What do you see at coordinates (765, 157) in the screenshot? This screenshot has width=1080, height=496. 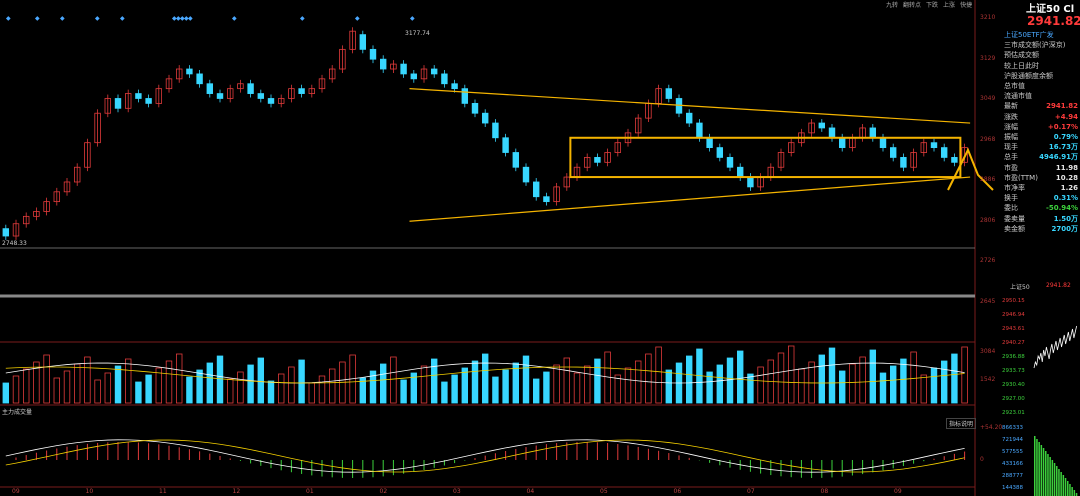 I see `range-box` at bounding box center [765, 157].